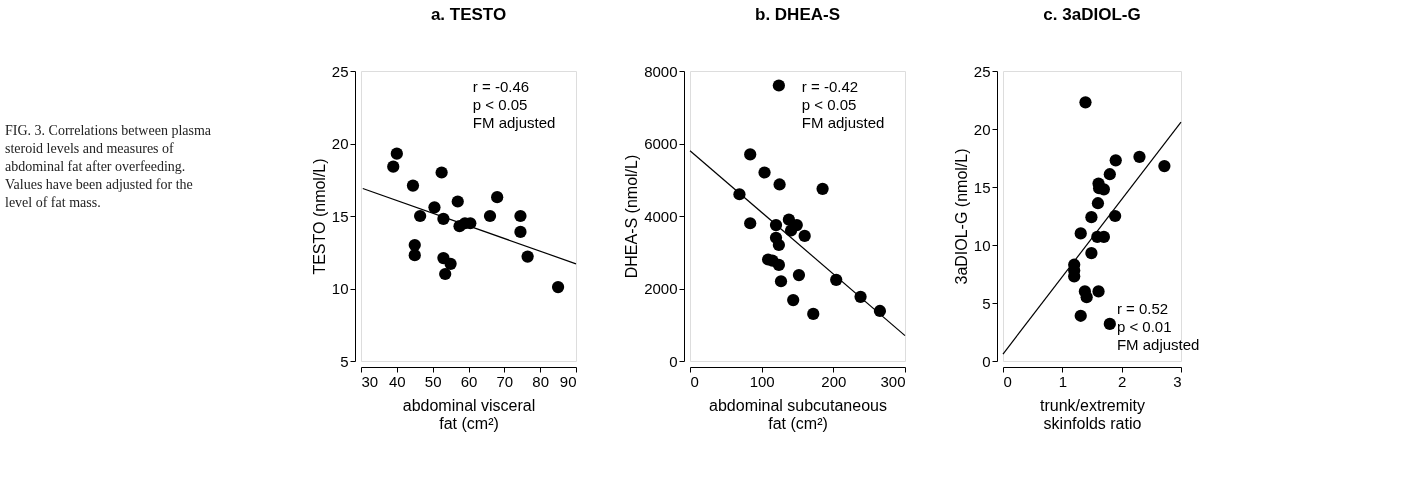  What do you see at coordinates (397, 381) in the screenshot?
I see `x-tick-label: 40` at bounding box center [397, 381].